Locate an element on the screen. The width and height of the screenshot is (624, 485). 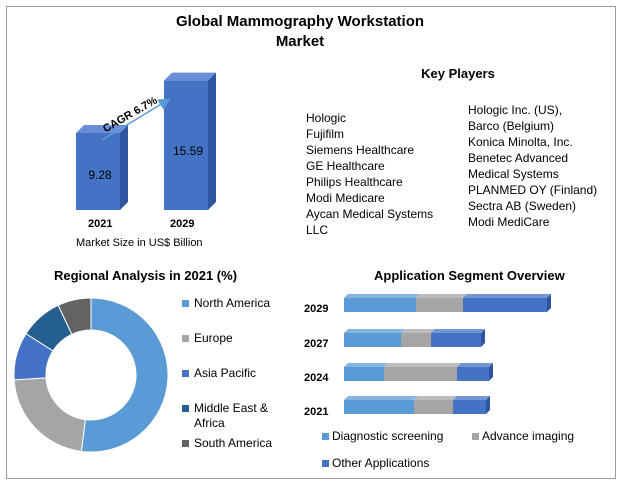
x-tick-label: 2021 is located at coordinates (100, 224).